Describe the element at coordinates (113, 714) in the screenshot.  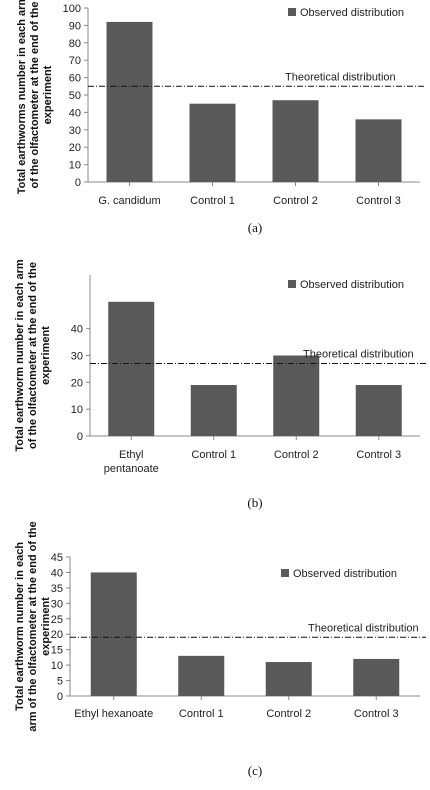
I see `x-category-label: Ethyl hexanoate` at that location.